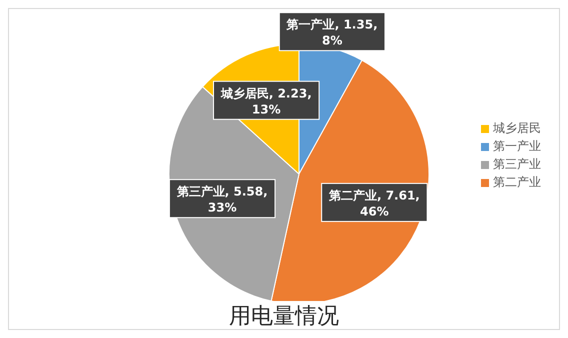 The width and height of the screenshot is (568, 338). Describe the element at coordinates (222, 199) in the screenshot. I see `data-label: 第三产业, 5.58, 33%` at that location.